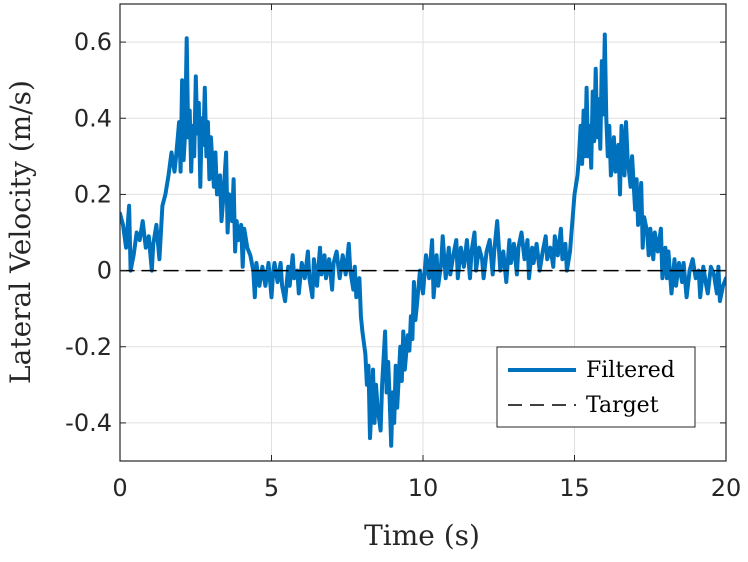  What do you see at coordinates (104, 271) in the screenshot?
I see `y-tick-label: 0` at bounding box center [104, 271].